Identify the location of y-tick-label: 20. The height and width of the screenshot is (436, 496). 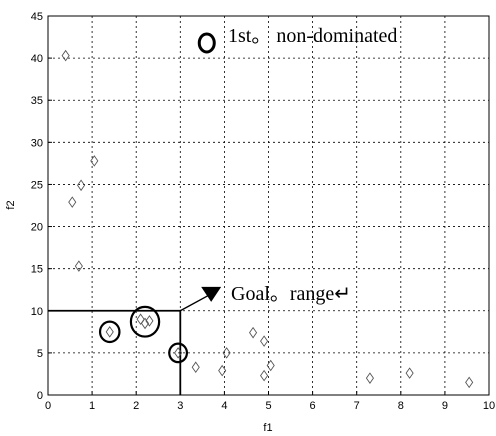
(37, 228).